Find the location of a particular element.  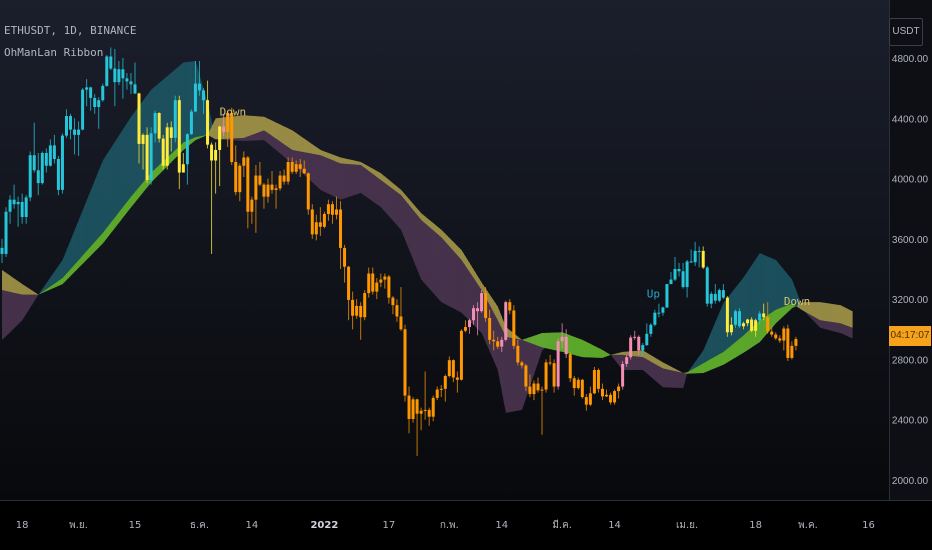

currency-button: USDT is located at coordinates (906, 32).